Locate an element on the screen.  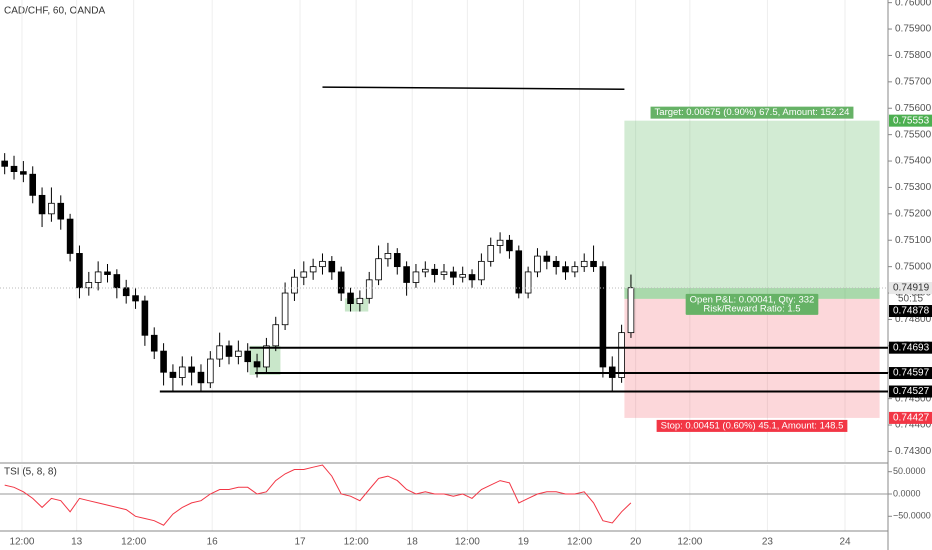
target-text-bg is located at coordinates (752, 112).